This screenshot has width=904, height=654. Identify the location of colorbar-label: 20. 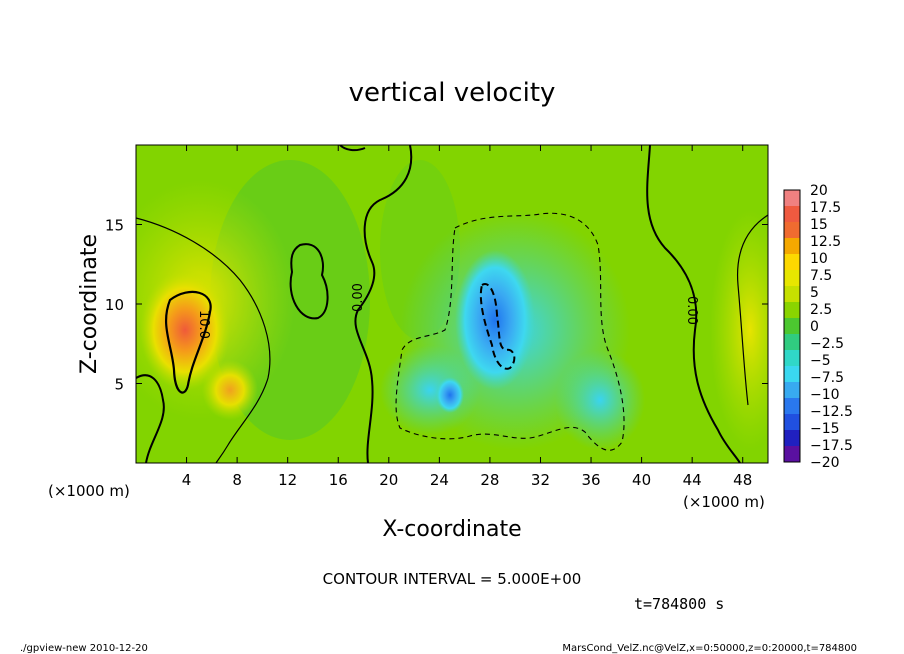
(819, 191).